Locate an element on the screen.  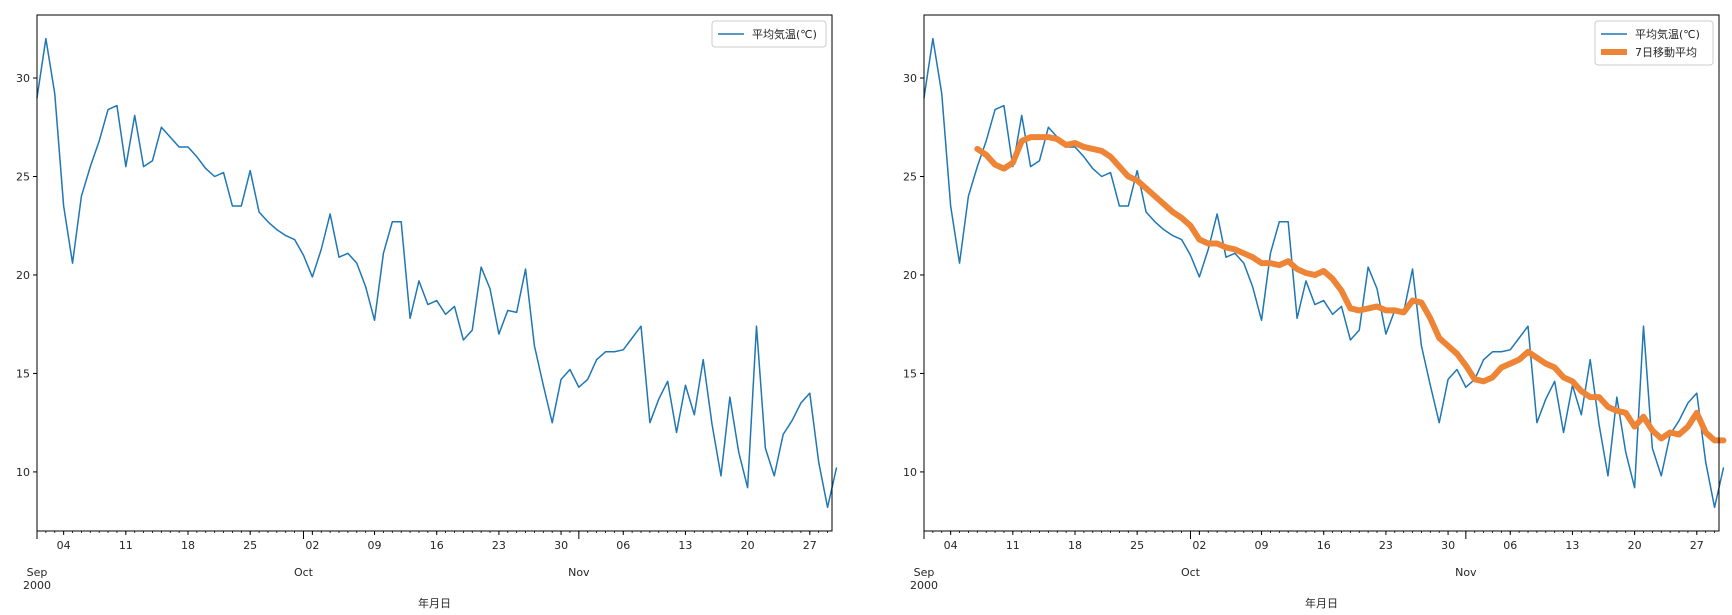
legend-box is located at coordinates (769, 34).